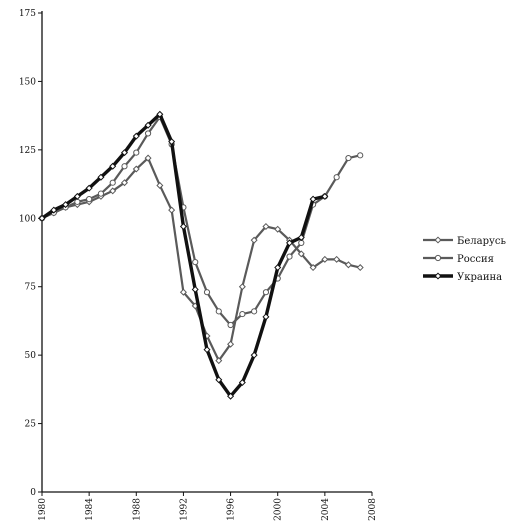  Describe the element at coordinates (27, 219) in the screenshot. I see `y-tick-label: 100` at that location.